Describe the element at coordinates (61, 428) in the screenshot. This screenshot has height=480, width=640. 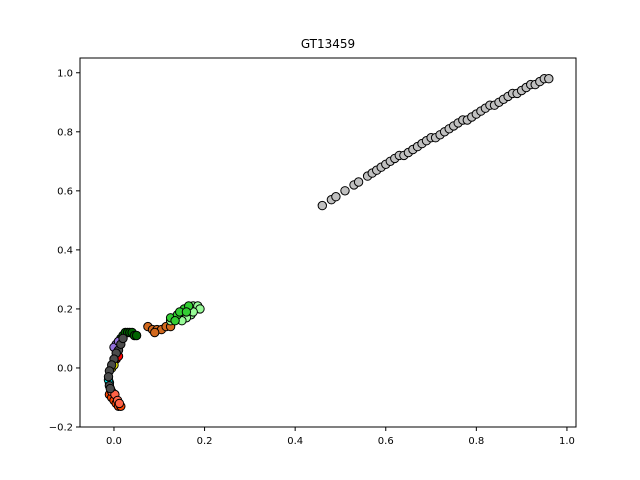
I see `y-tick-label: −0.2` at that location.